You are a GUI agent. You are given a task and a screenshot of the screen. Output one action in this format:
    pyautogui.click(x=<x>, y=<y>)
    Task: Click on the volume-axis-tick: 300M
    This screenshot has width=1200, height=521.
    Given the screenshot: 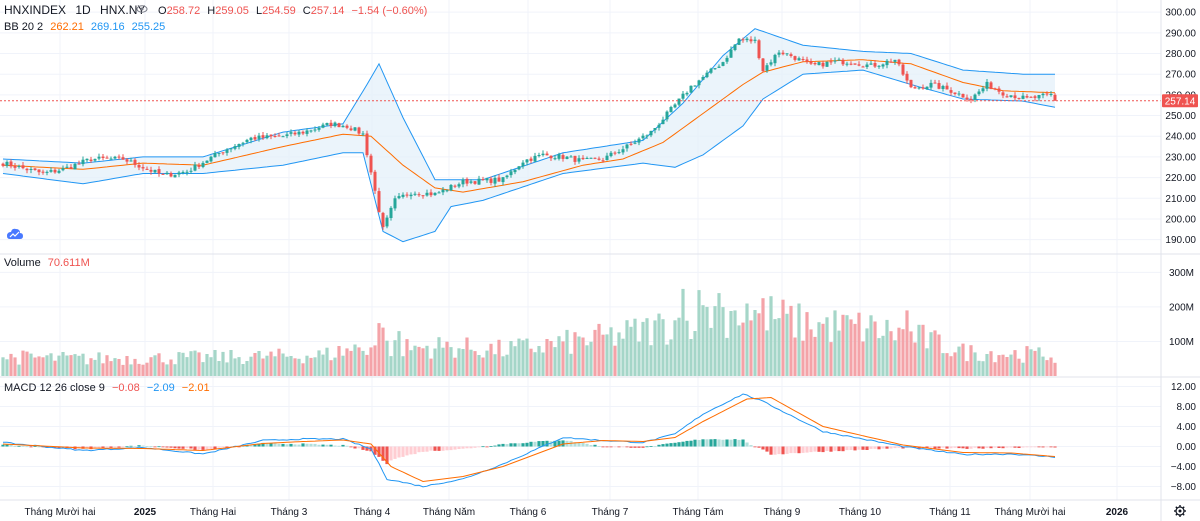 What is the action you would take?
    pyautogui.click(x=1181, y=273)
    